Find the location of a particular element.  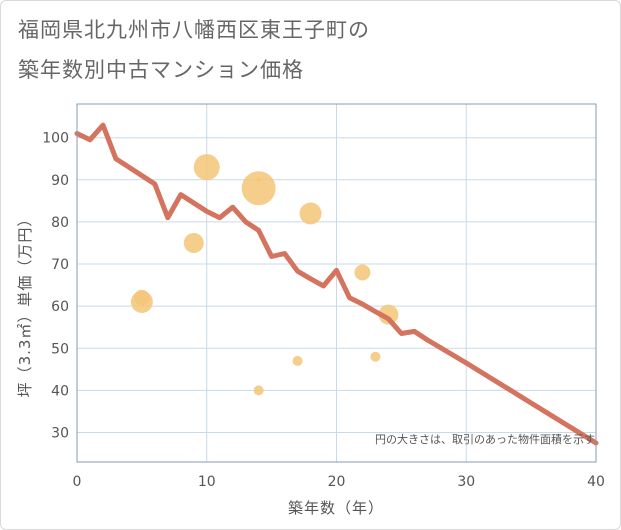

x-tick-label: 20 is located at coordinates (337, 482).